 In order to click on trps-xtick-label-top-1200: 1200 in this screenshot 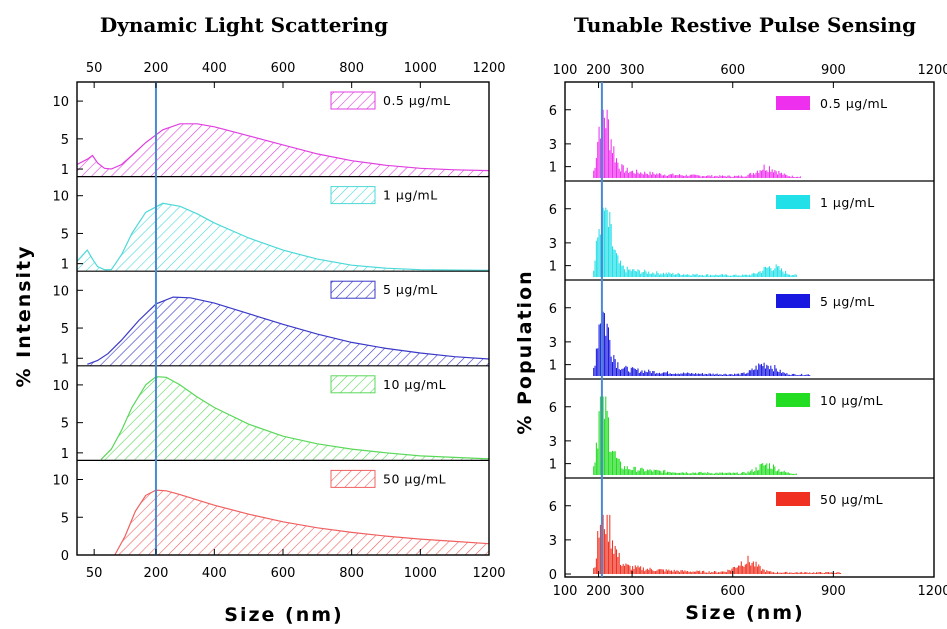, I will do `click(932, 70)`.